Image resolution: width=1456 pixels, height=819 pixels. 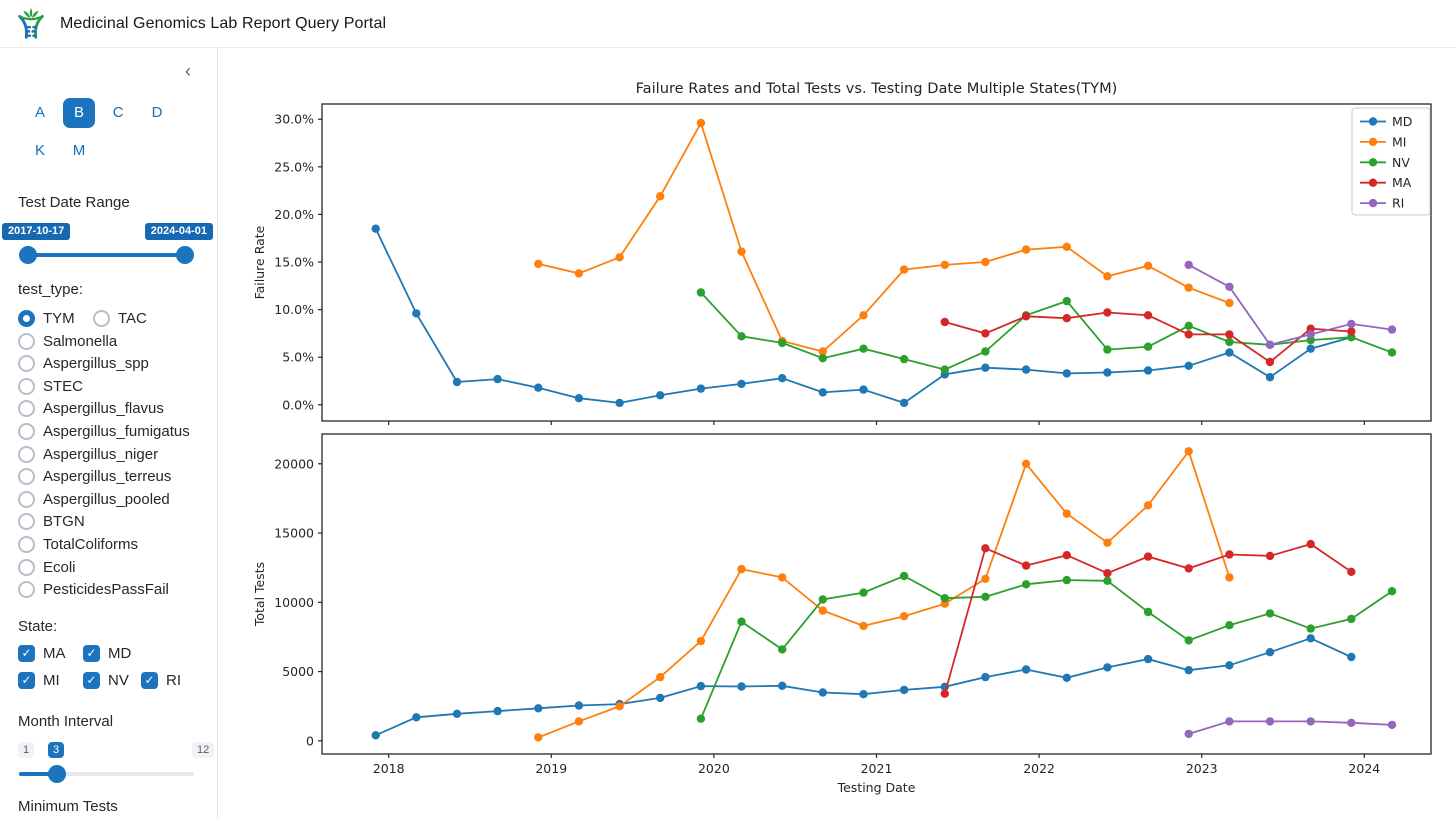 I want to click on test-type-label: test_type:, so click(x=51, y=289).